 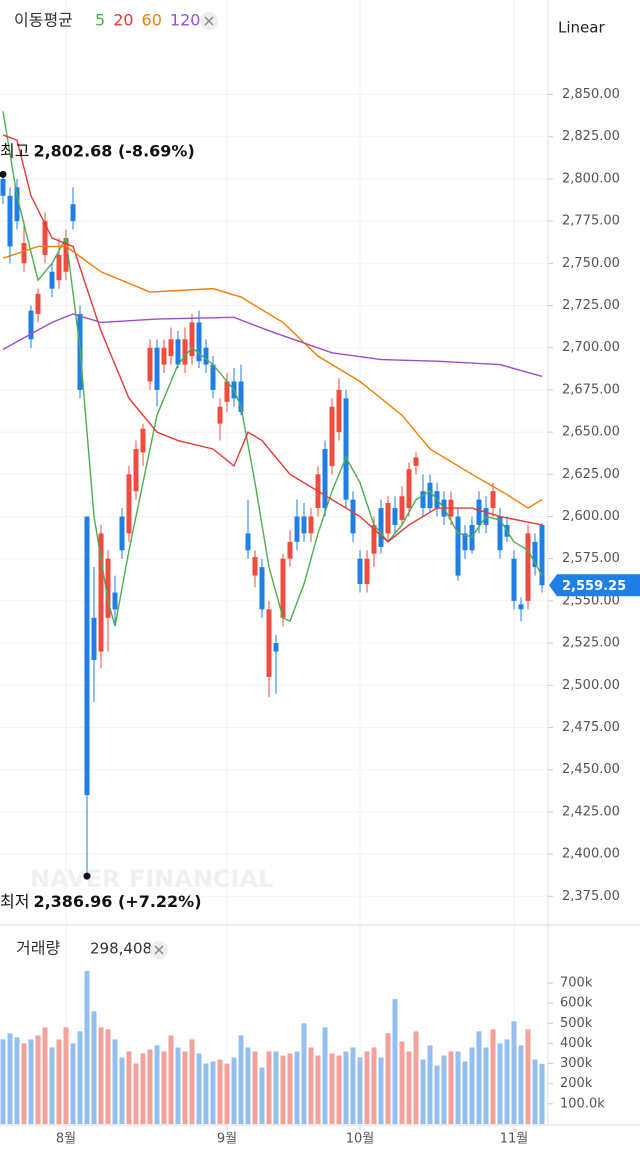 I want to click on last-price-label: 2,559.25, so click(x=594, y=586).